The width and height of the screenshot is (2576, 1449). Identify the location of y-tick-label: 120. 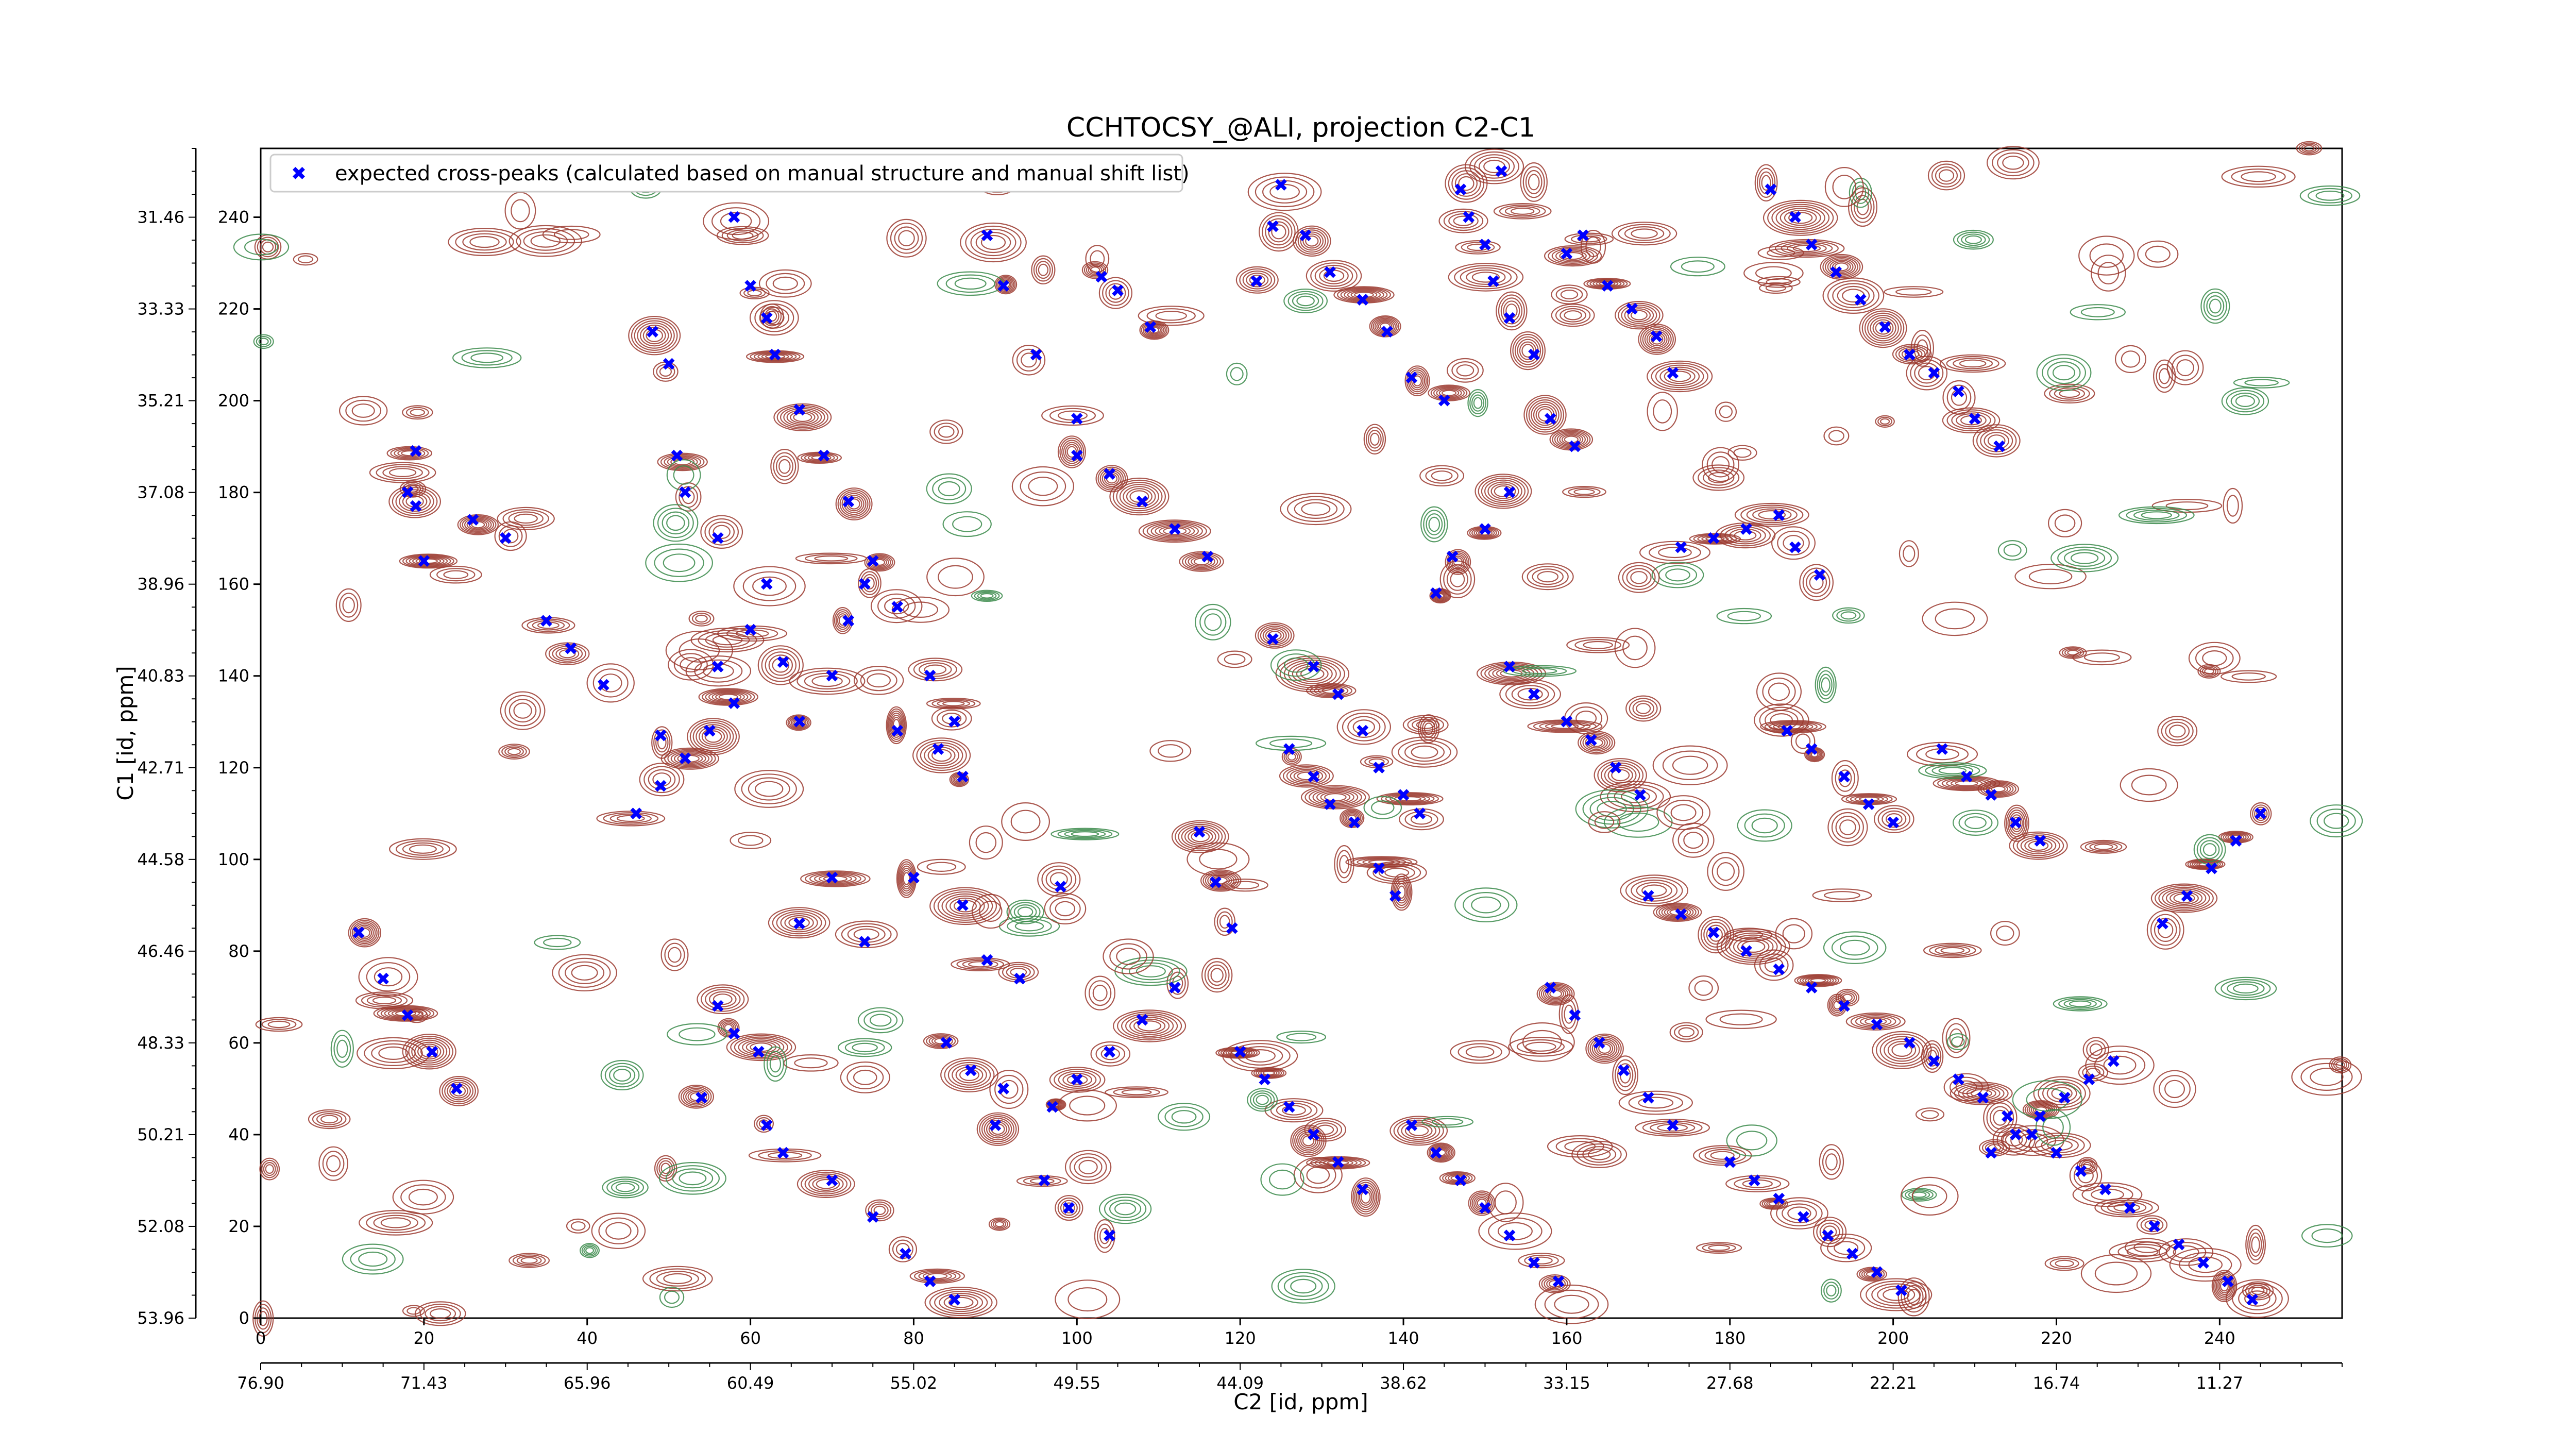
(233, 768).